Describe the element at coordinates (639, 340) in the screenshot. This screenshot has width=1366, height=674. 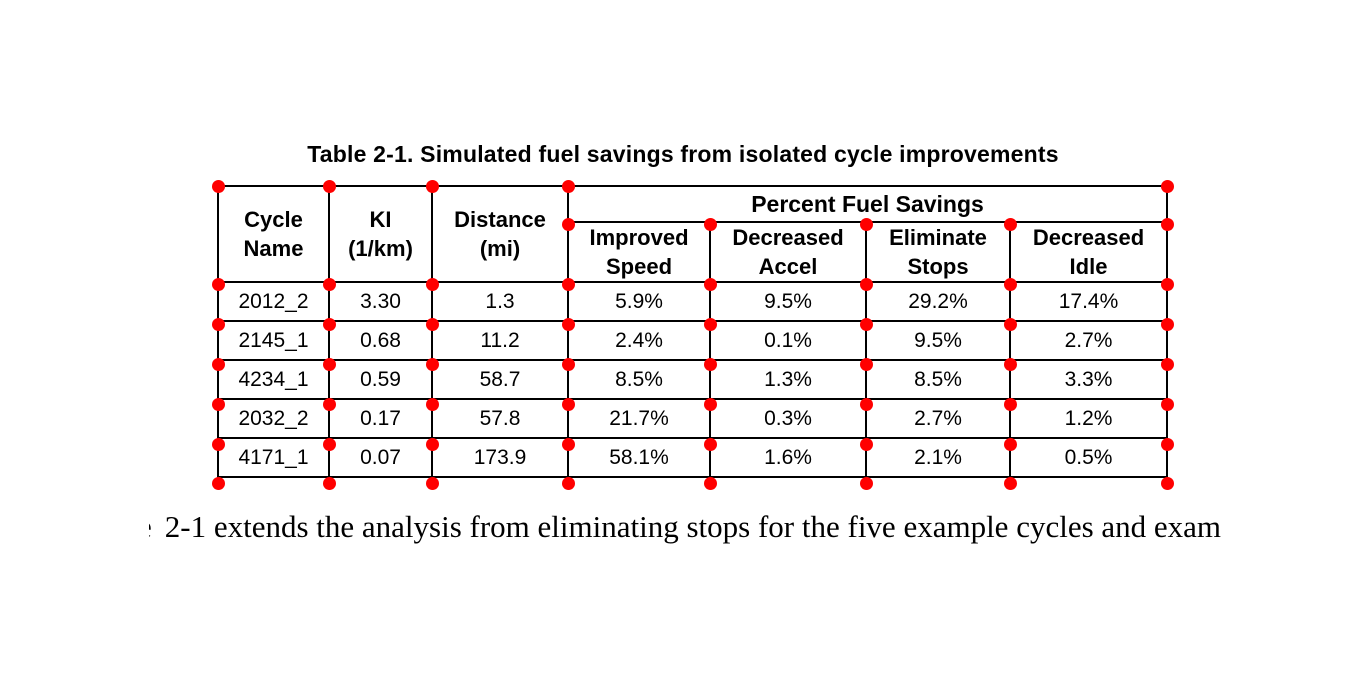
I see `cell-improved-speed: 2.4%` at that location.